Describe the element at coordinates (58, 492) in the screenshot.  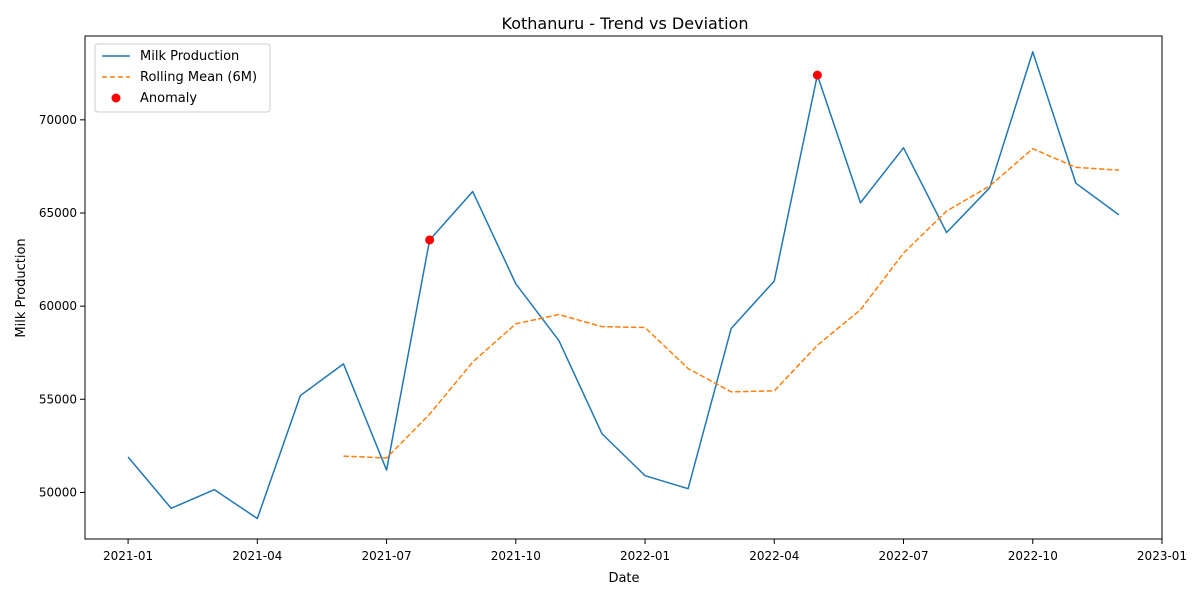
I see `y-tick-label: 50000` at that location.